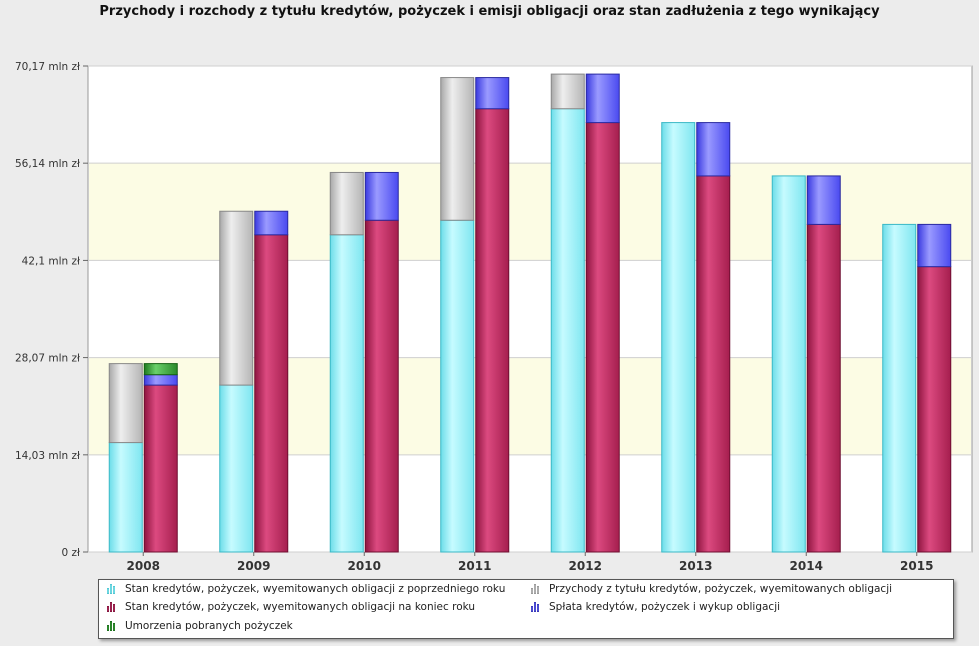 The image size is (979, 646). I want to click on x-tick-label: 2015, so click(916, 566).